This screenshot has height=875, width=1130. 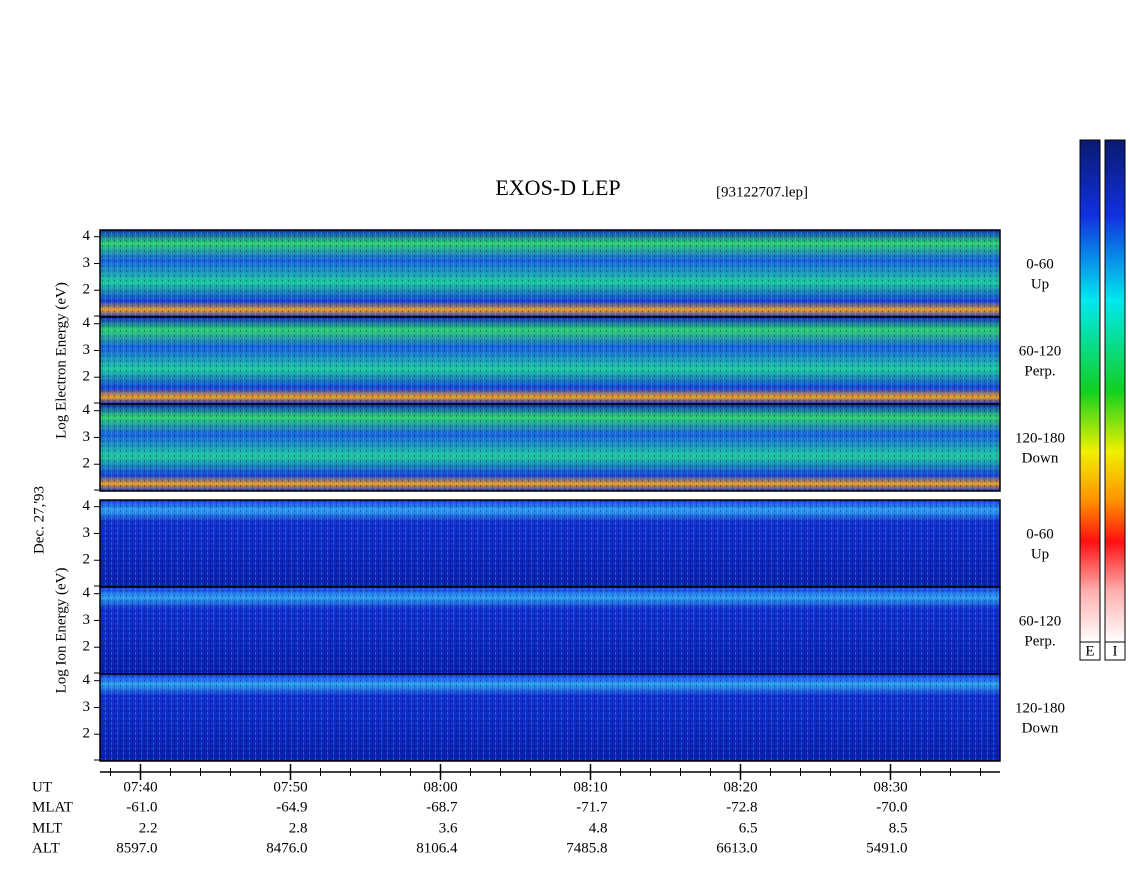 I want to click on ephemeris-value: 8476.0, so click(x=286, y=848).